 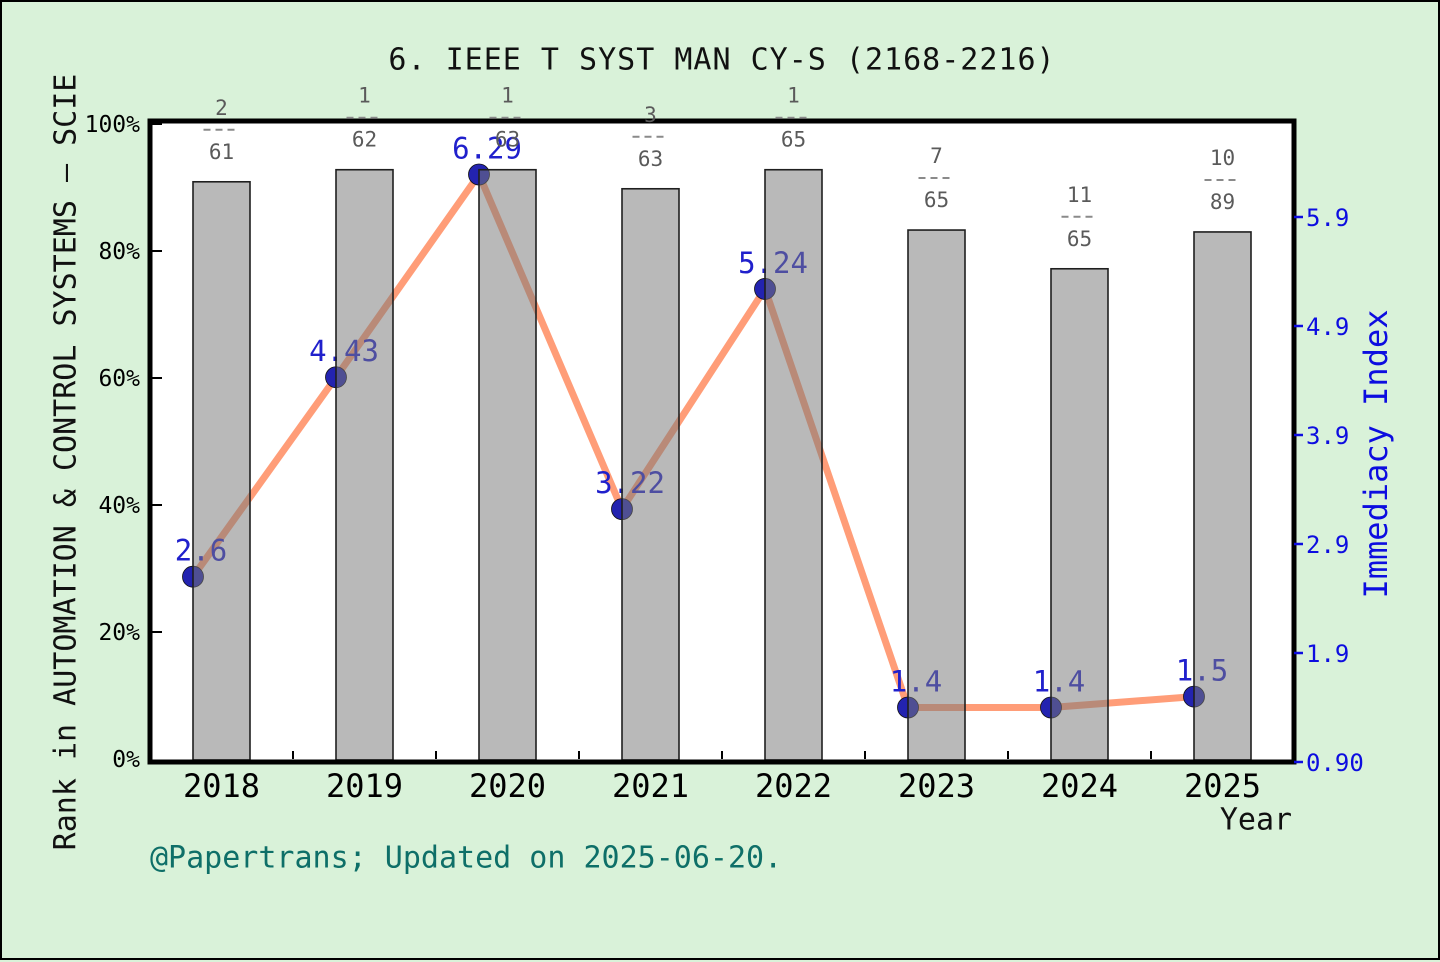 What do you see at coordinates (650, 115) in the screenshot?
I see `rank-numerator: 3` at bounding box center [650, 115].